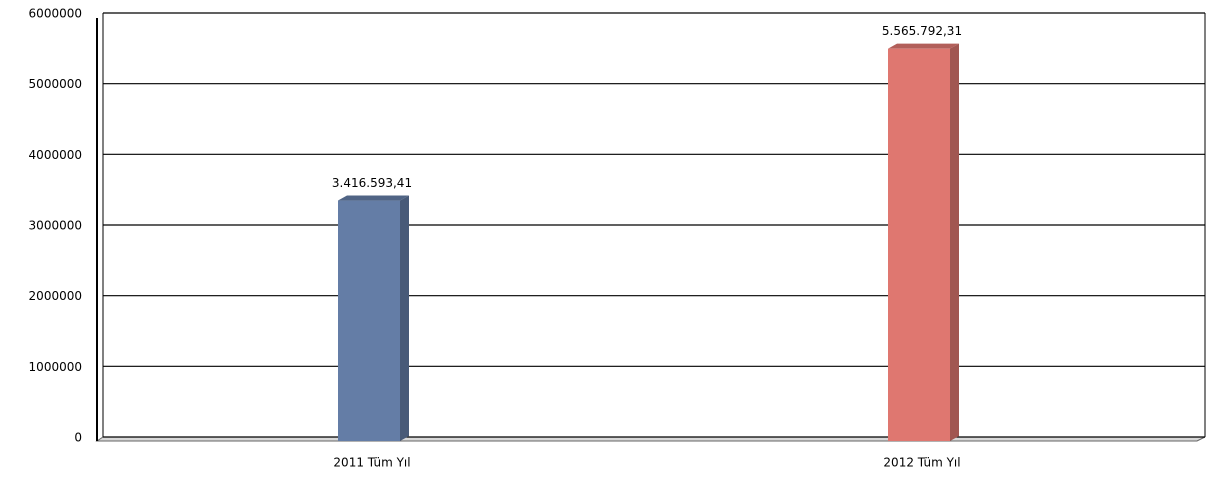 This screenshot has height=479, width=1221. What do you see at coordinates (55, 226) in the screenshot?
I see `y-tick-label: 3000000` at bounding box center [55, 226].